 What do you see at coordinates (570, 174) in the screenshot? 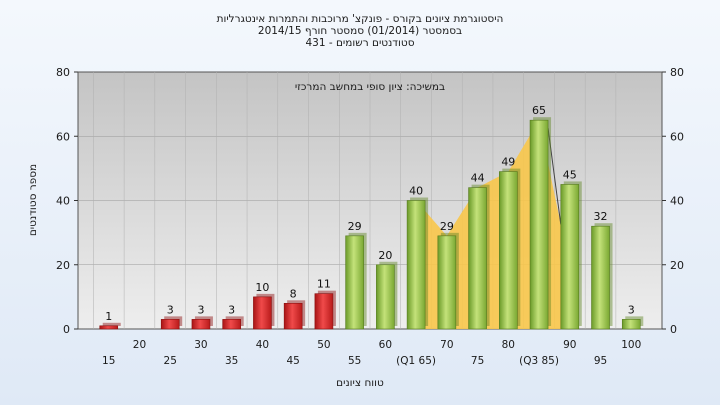
I see `data-label: 45` at bounding box center [570, 174].